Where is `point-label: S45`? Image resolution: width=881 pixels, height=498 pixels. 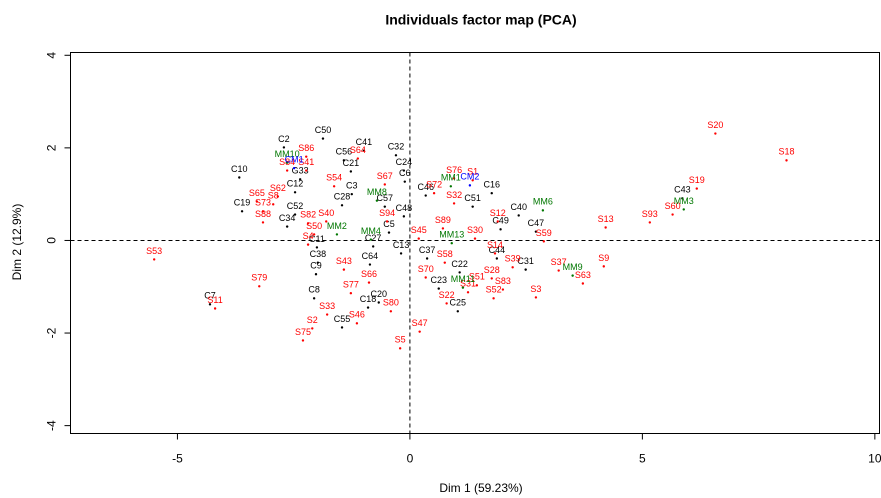 point-label: S45 is located at coordinates (419, 230).